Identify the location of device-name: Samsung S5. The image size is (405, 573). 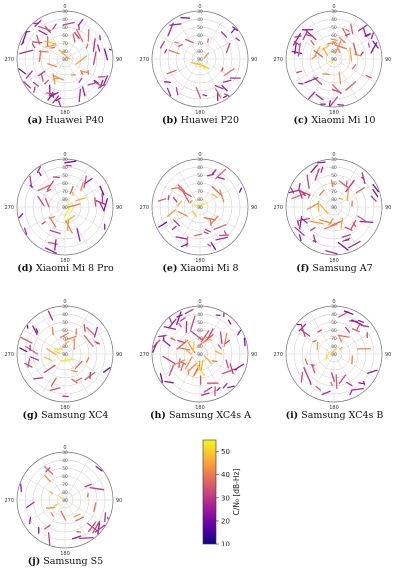
(73, 561).